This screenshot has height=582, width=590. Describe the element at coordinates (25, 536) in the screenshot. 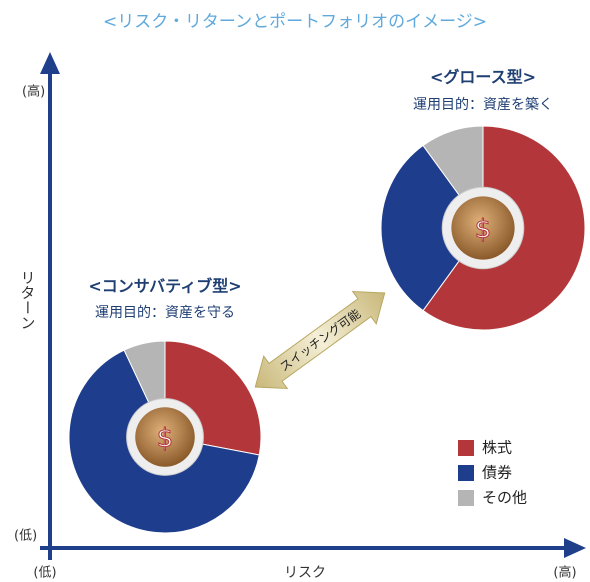

I see `y-low: (低)` at that location.